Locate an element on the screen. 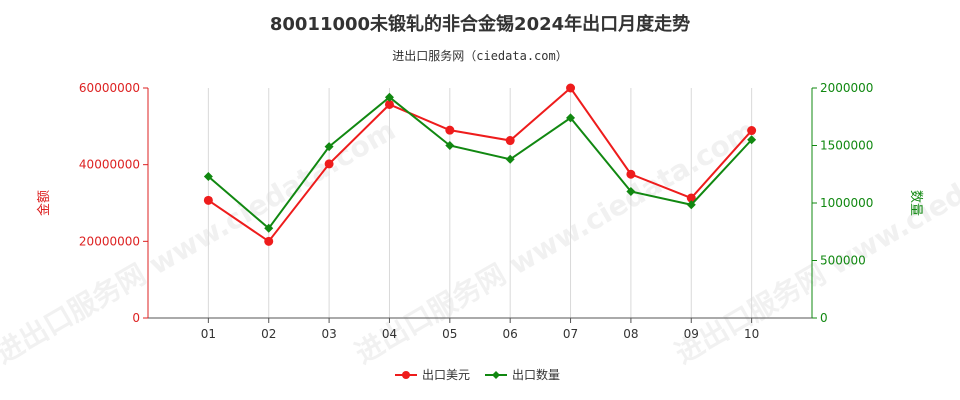 The height and width of the screenshot is (400, 960). y-axis-left-label: 金额 is located at coordinates (44, 203).